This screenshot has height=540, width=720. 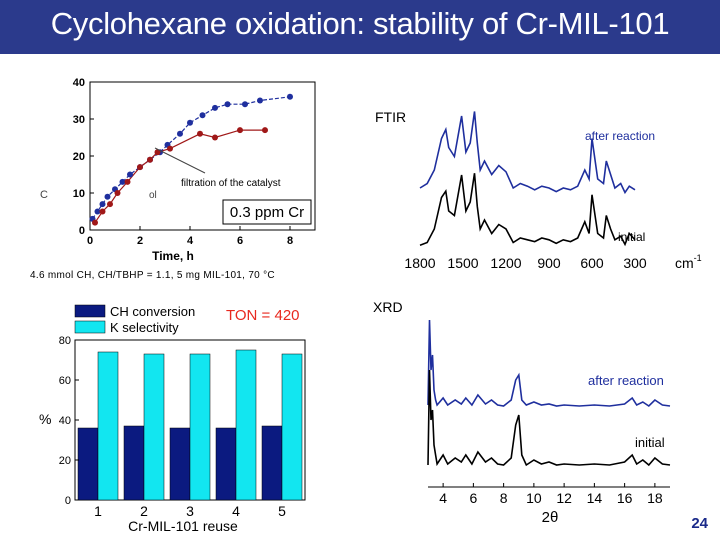 I want to click on reuse-ytick-label: 40, so click(x=65, y=421).